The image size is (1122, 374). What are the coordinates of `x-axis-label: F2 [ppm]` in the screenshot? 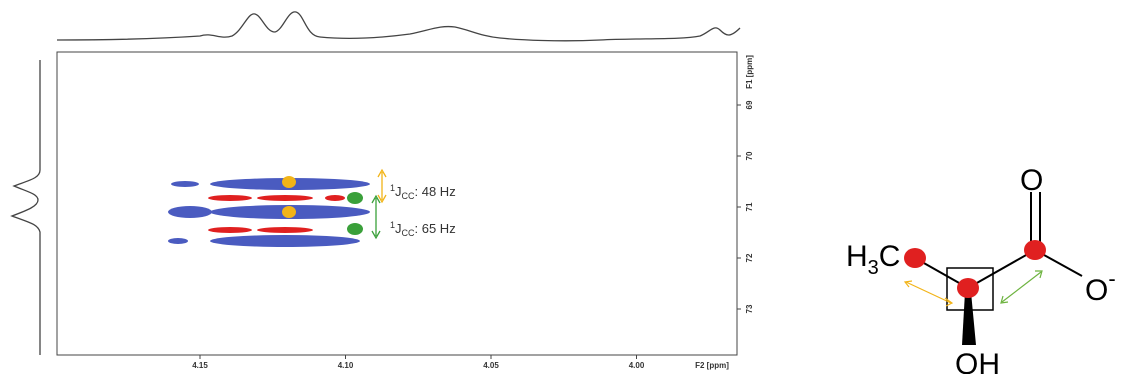 It's located at (712, 365).